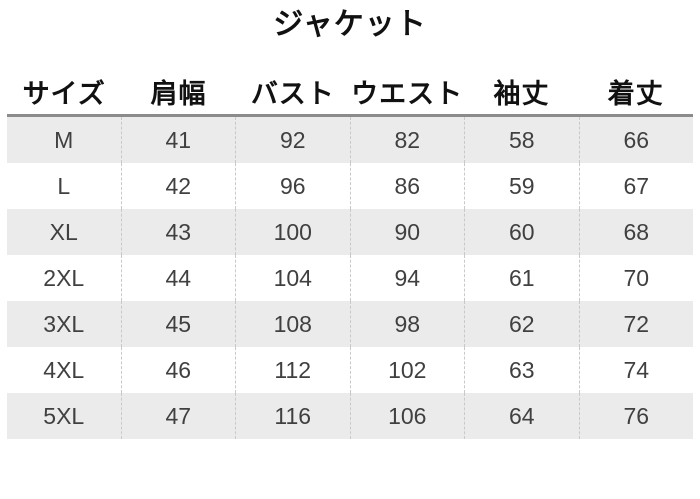  Describe the element at coordinates (636, 324) in the screenshot. I see `measurement-cell: 72` at that location.